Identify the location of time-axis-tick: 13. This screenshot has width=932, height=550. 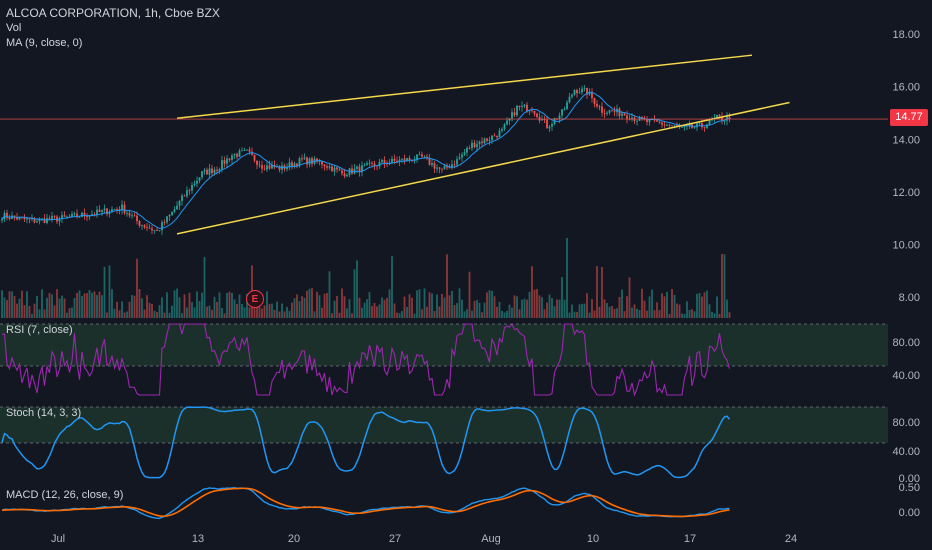
(198, 539).